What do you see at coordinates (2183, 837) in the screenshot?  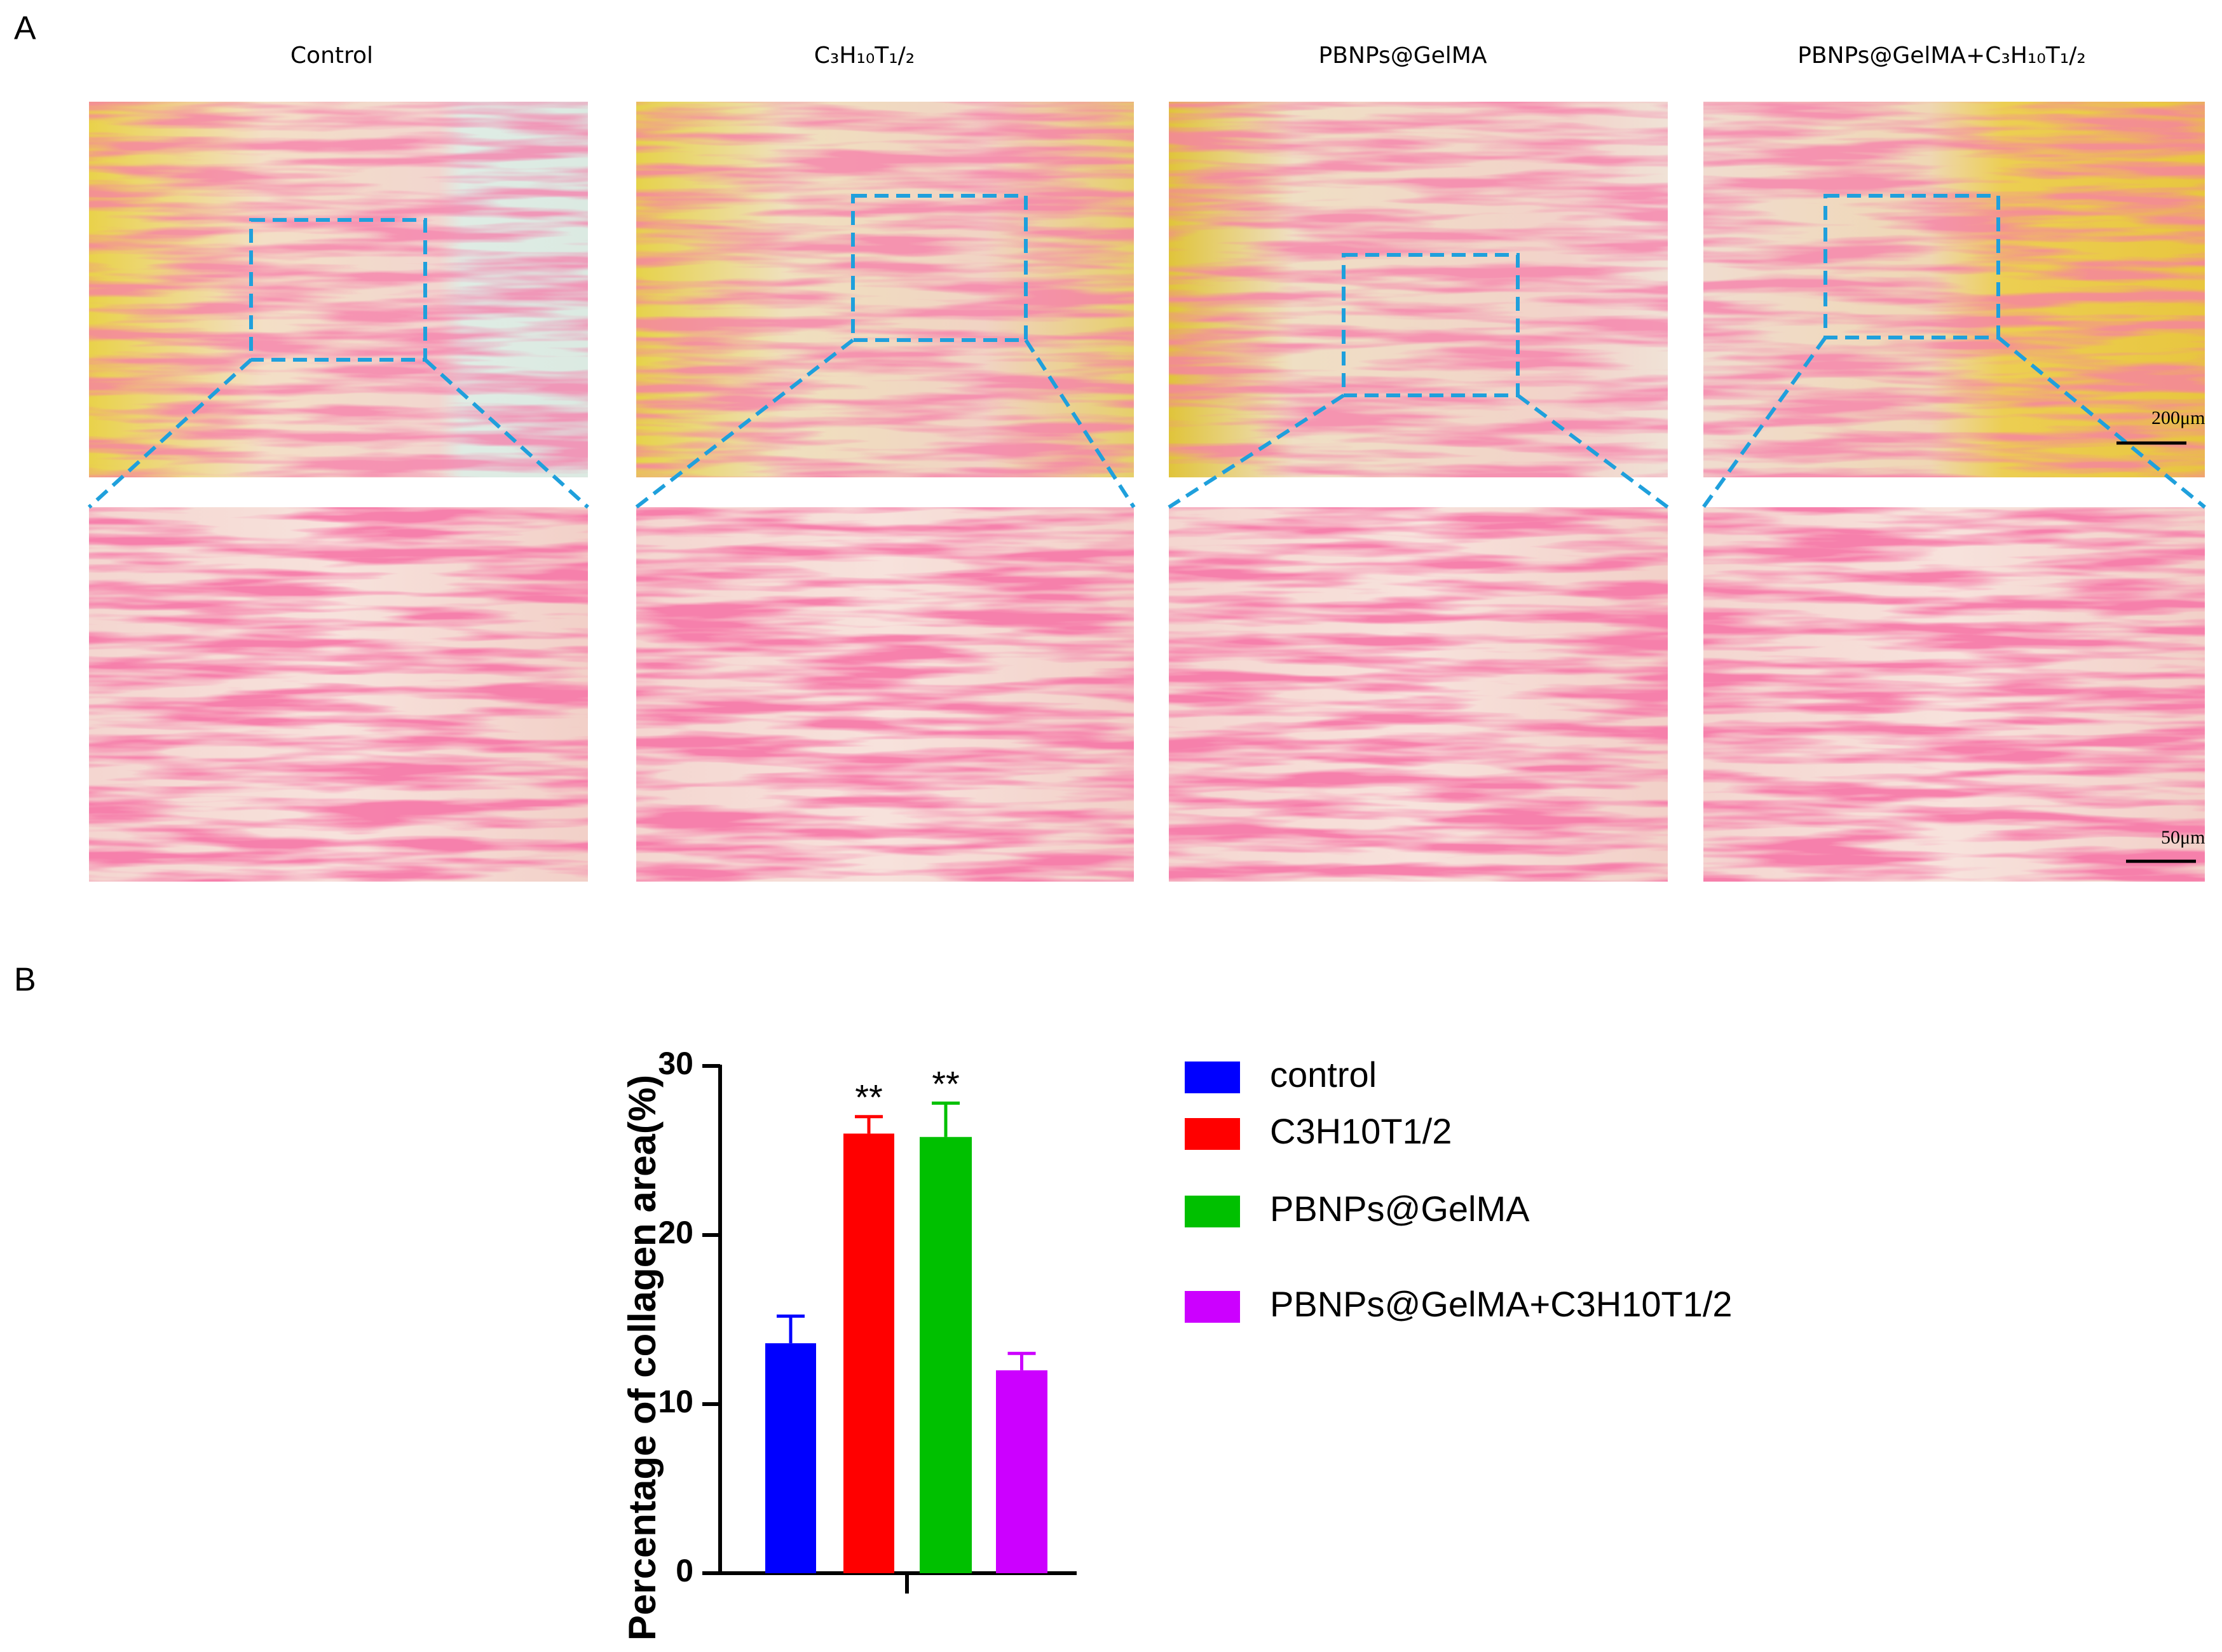 I see `scale-bar-label: 50μm` at bounding box center [2183, 837].